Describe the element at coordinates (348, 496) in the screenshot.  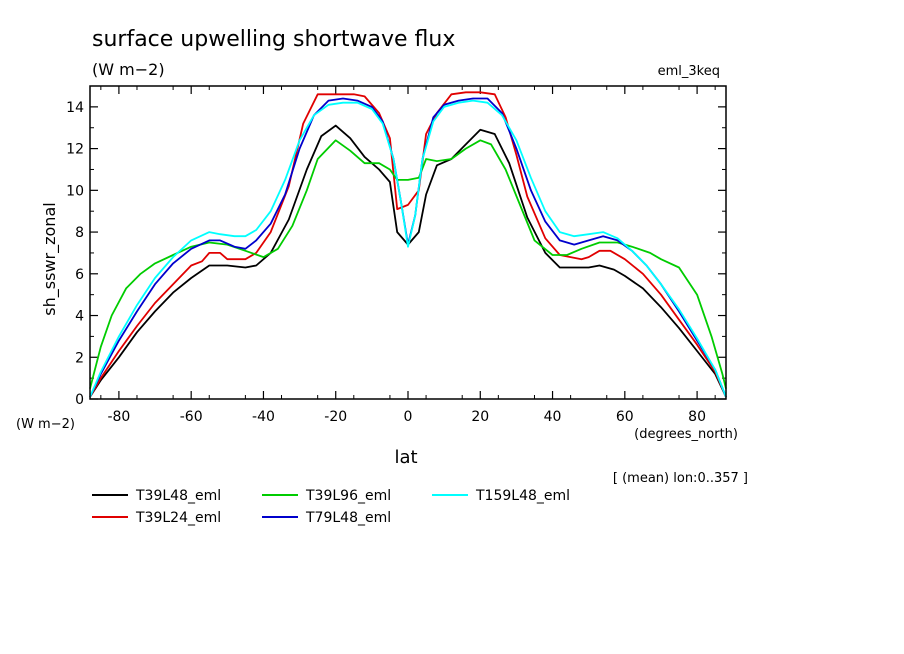
I see `legend-label: T39L96_eml` at that location.